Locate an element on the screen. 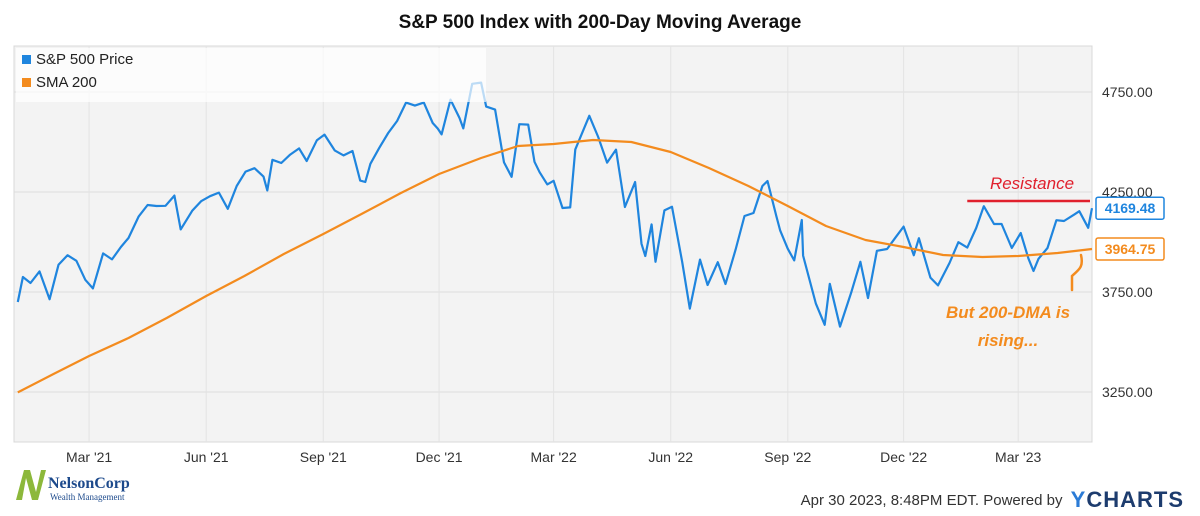  x-tick-label: Dec '22 is located at coordinates (903, 457).